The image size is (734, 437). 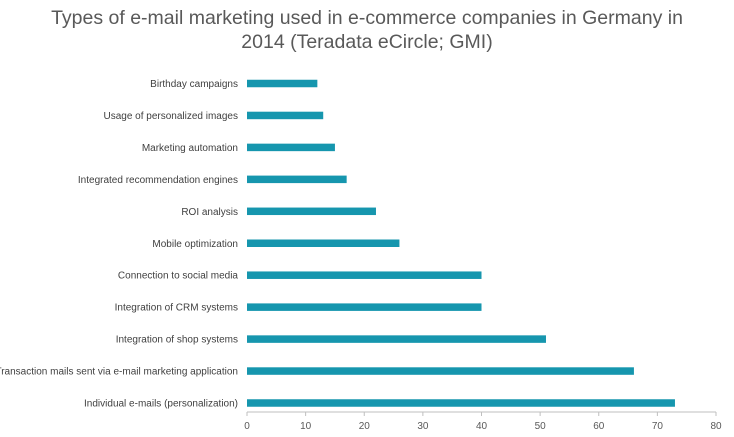 What do you see at coordinates (423, 426) in the screenshot?
I see `x-tick-label-3: 30` at bounding box center [423, 426].